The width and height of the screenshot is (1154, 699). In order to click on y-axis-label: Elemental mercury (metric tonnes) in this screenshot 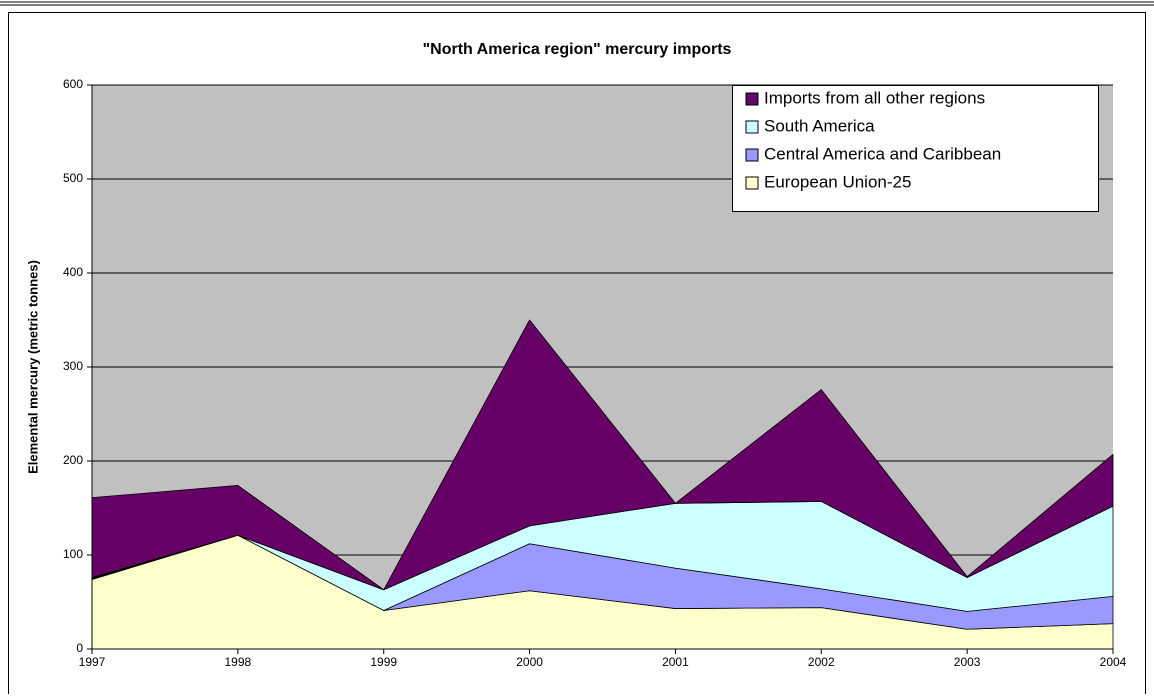, I will do `click(32, 367)`.